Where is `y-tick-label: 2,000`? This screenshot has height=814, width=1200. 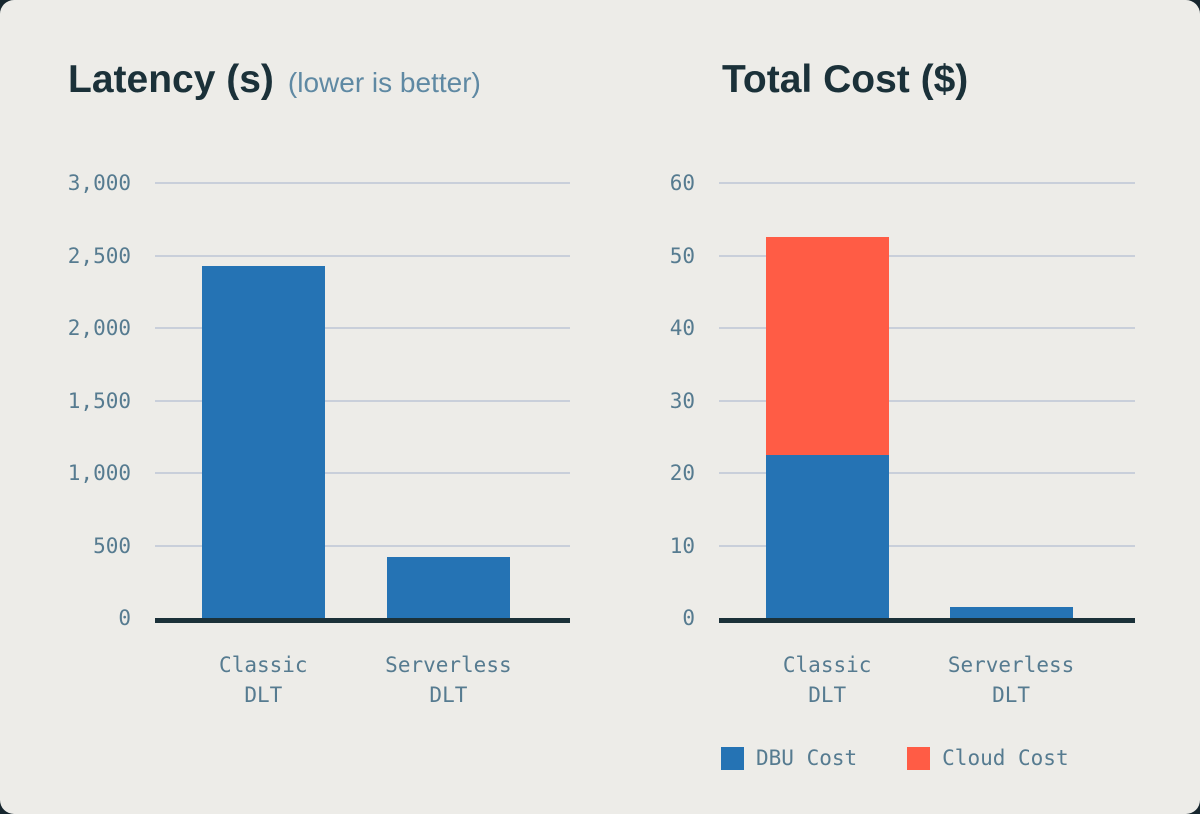 y-tick-label: 2,000 is located at coordinates (99, 328).